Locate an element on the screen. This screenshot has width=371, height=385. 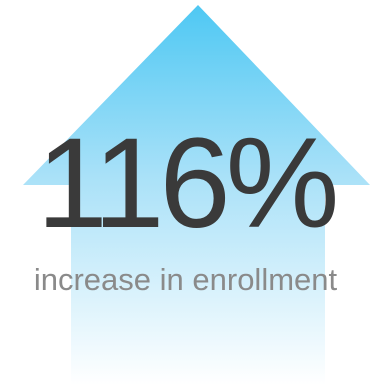
stat-caption: increase in enrollment is located at coordinates (185, 279).